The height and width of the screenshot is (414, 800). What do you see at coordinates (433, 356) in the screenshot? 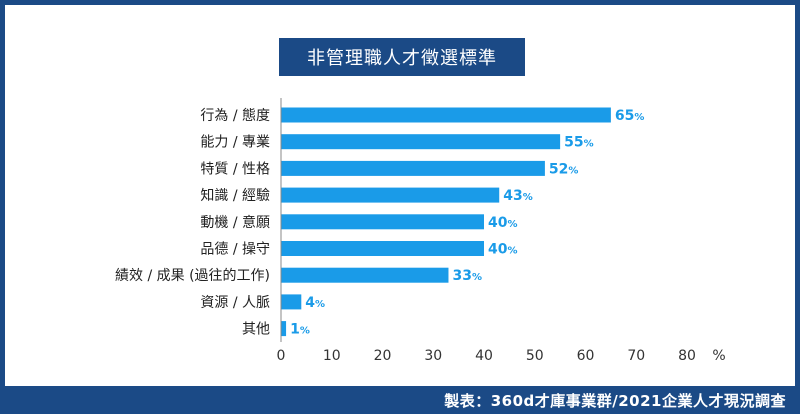
I see `x-tick-label: 30` at bounding box center [433, 356].